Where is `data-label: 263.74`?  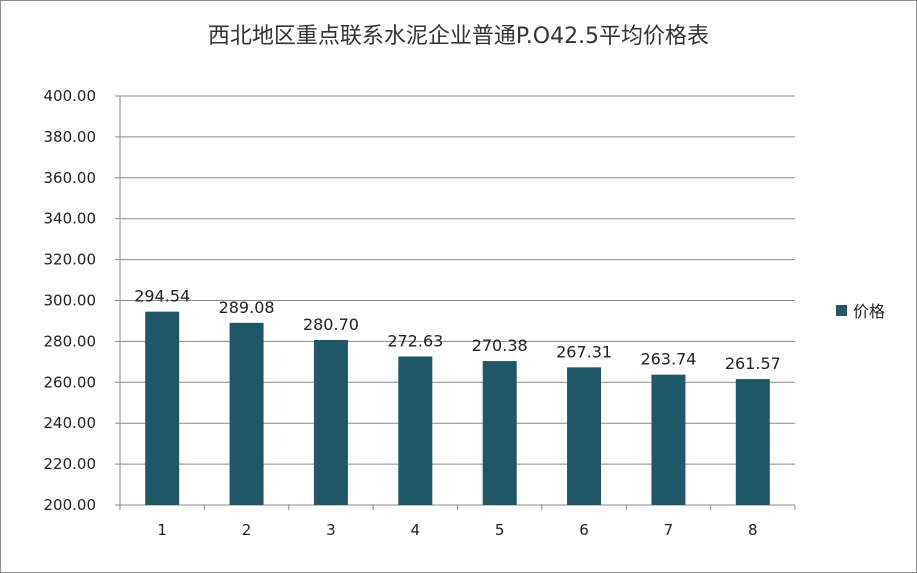 data-label: 263.74 is located at coordinates (668, 359).